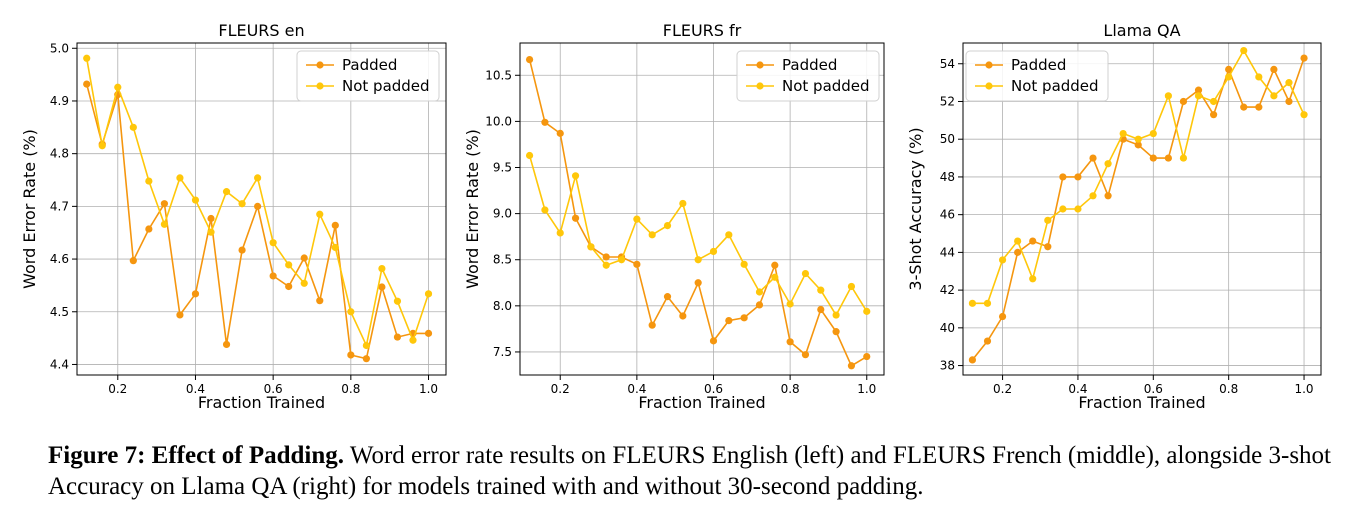 The height and width of the screenshot is (520, 1358). I want to click on y-tick-label: 9.0, so click(502, 214).